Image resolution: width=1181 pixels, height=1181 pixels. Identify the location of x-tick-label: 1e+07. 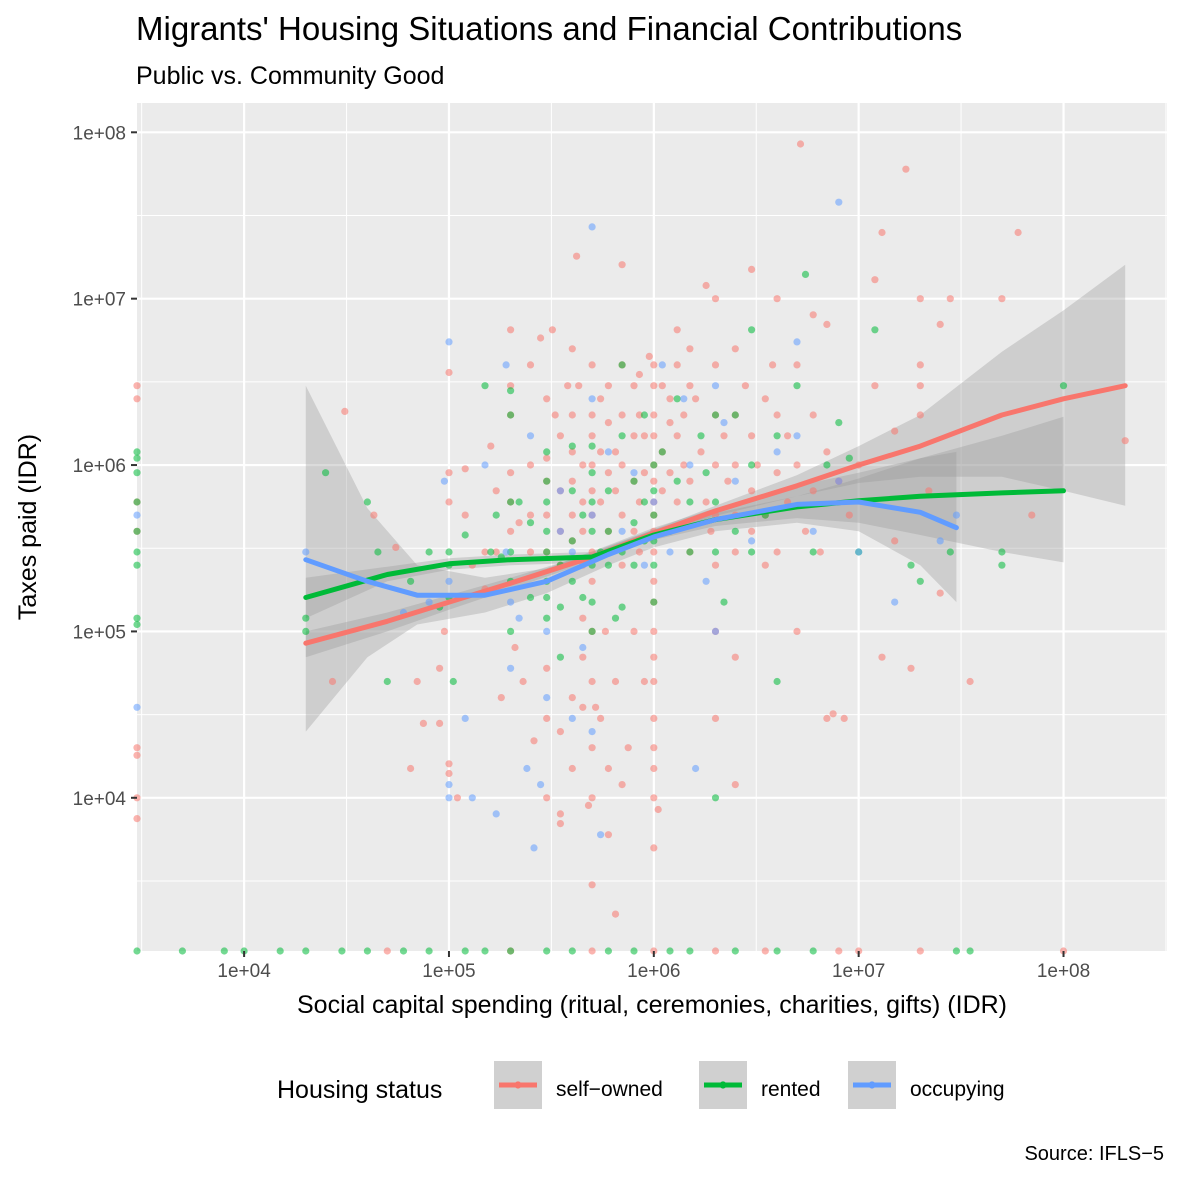
(858, 971).